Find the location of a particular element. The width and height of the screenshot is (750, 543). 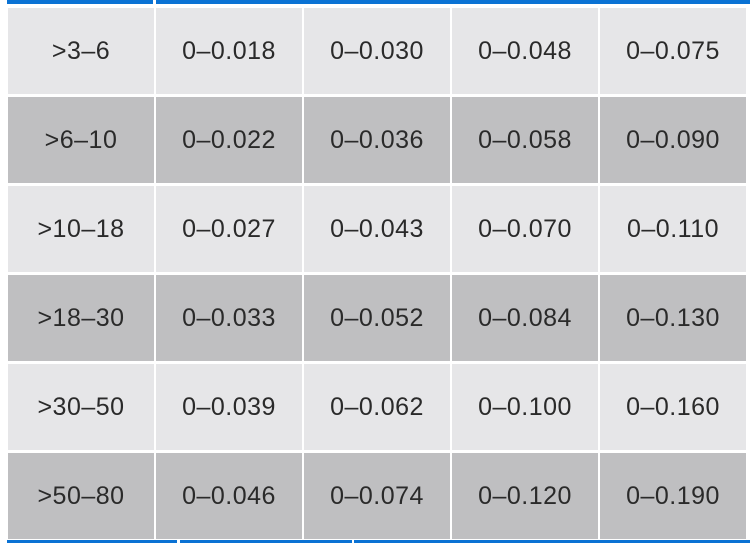

value-cell: 0–0.075 is located at coordinates (673, 51).